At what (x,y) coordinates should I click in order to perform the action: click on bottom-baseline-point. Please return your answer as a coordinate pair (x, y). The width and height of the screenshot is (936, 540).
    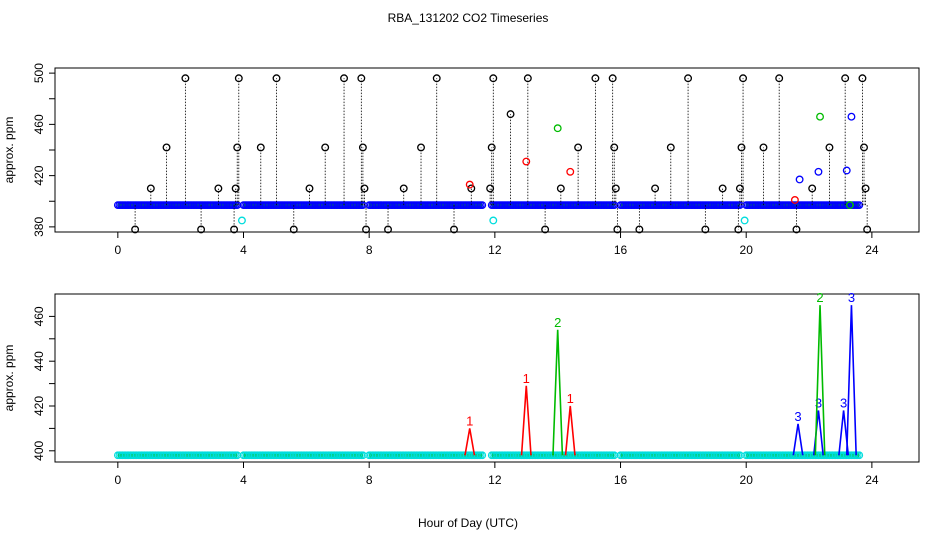
    Looking at the image, I should click on (482, 455).